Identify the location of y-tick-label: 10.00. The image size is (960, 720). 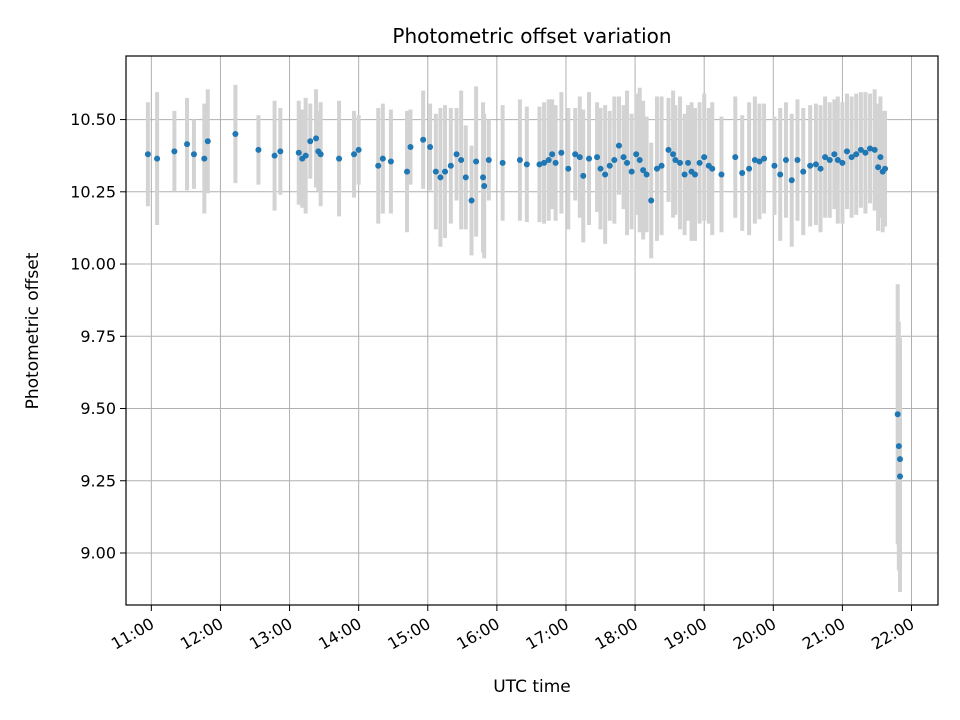
(93, 264).